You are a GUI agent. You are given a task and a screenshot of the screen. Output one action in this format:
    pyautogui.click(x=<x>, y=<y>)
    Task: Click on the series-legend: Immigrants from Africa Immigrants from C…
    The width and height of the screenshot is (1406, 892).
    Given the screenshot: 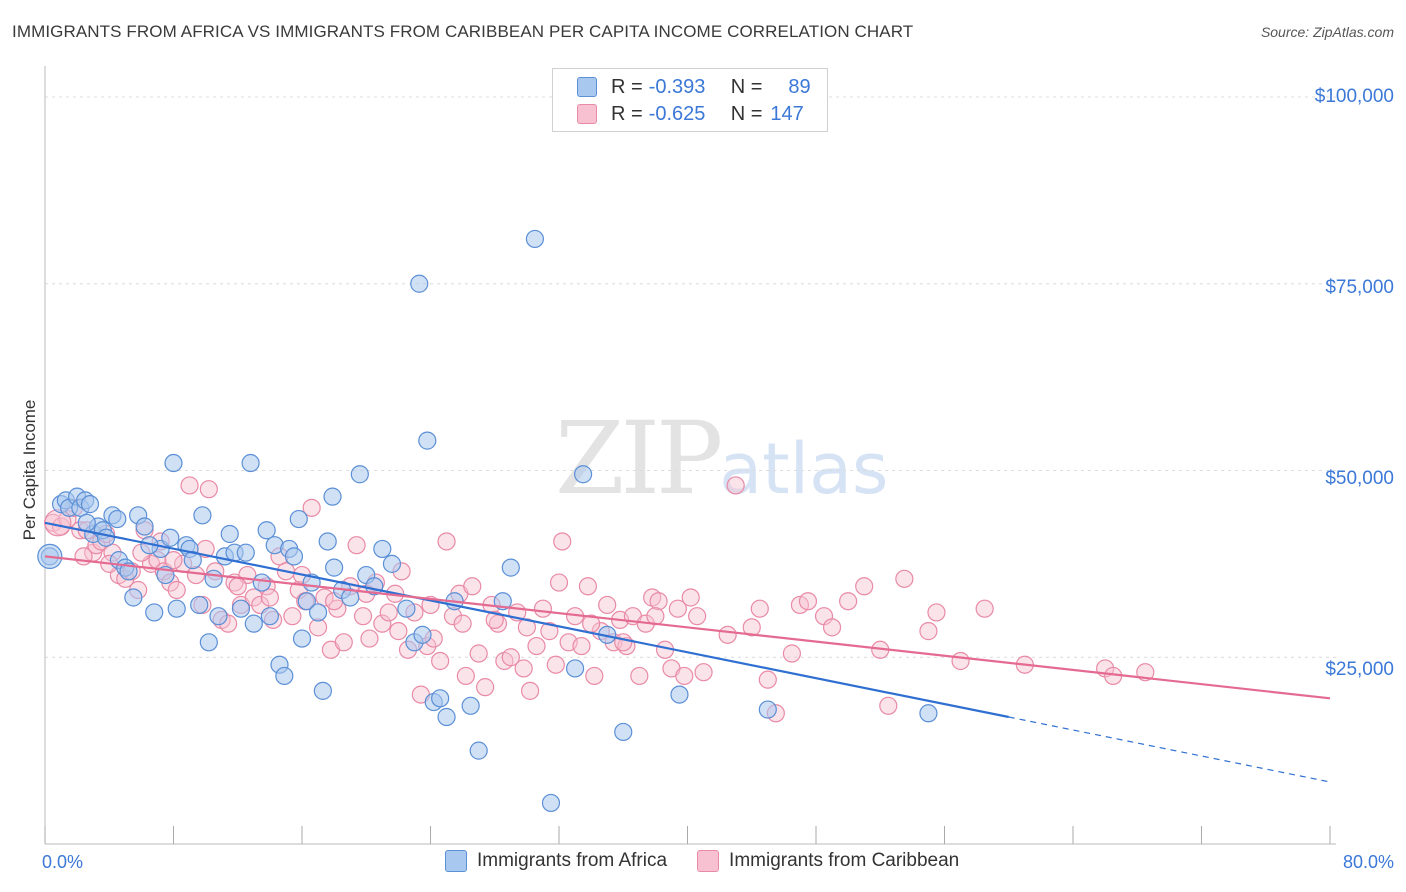 What is the action you would take?
    pyautogui.click(x=717, y=861)
    